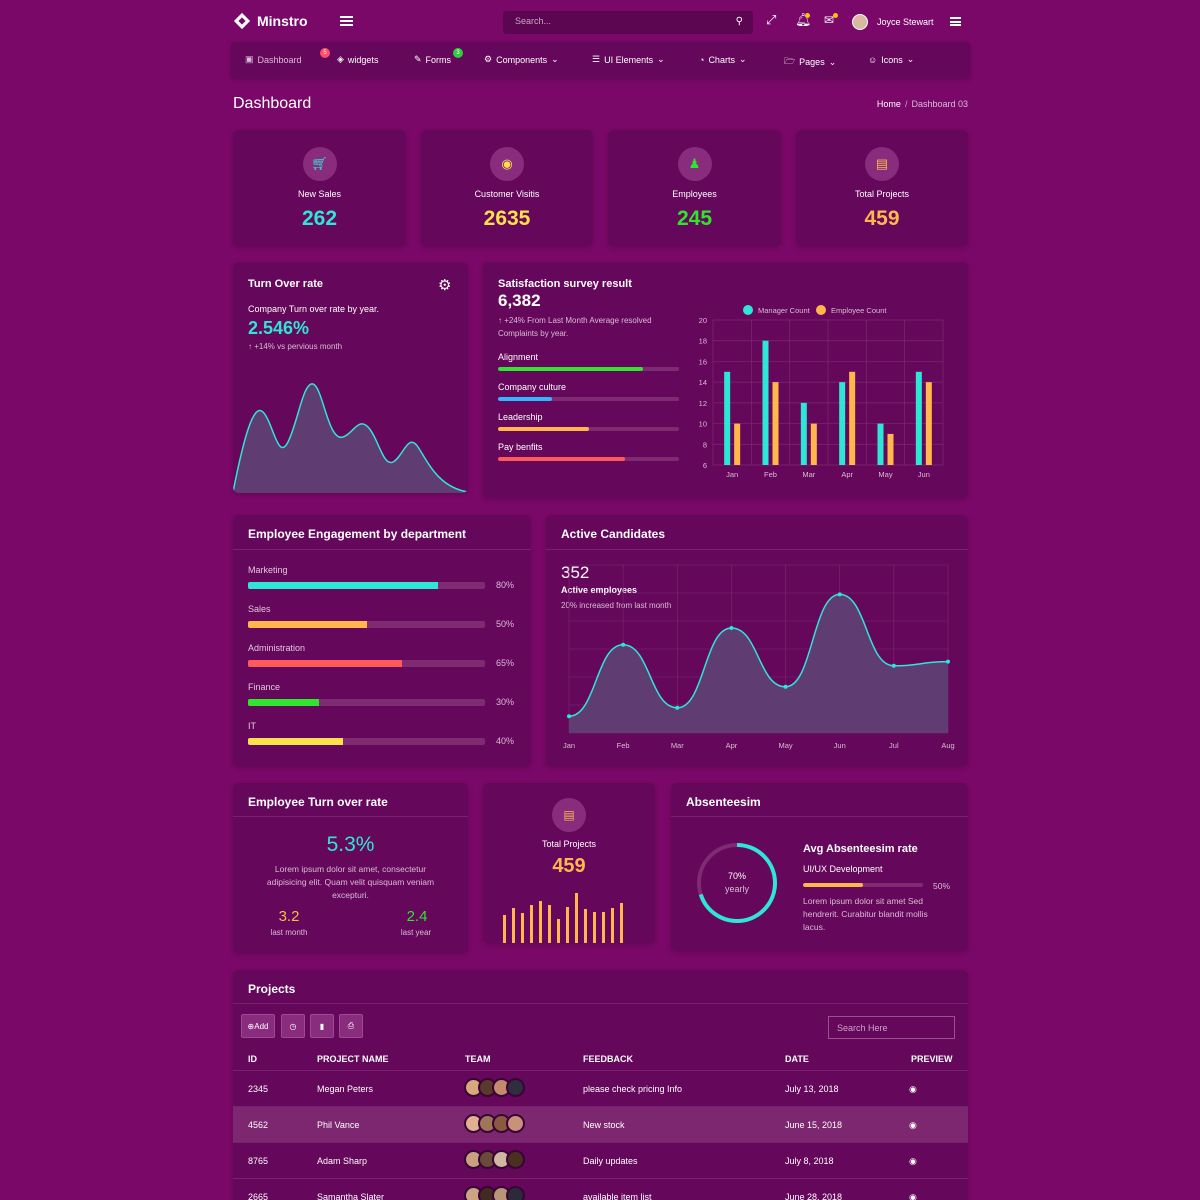 This screenshot has width=1200, height=1200. What do you see at coordinates (264, 687) in the screenshot?
I see `engagement-label: Finance` at bounding box center [264, 687].